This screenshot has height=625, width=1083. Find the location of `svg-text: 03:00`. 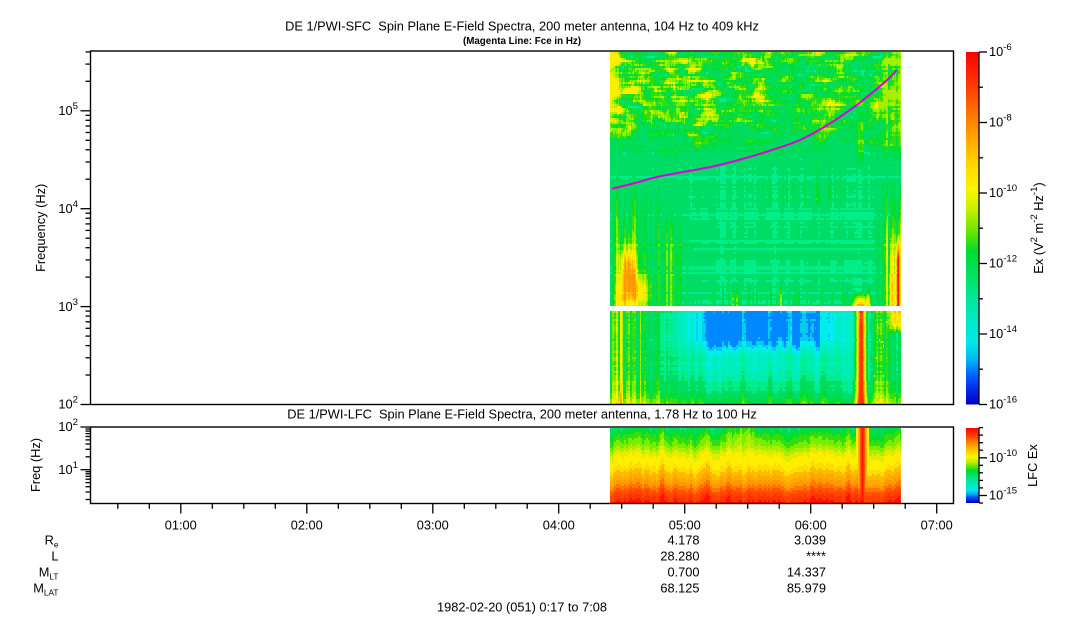

svg-text: 03:00 is located at coordinates (433, 525).